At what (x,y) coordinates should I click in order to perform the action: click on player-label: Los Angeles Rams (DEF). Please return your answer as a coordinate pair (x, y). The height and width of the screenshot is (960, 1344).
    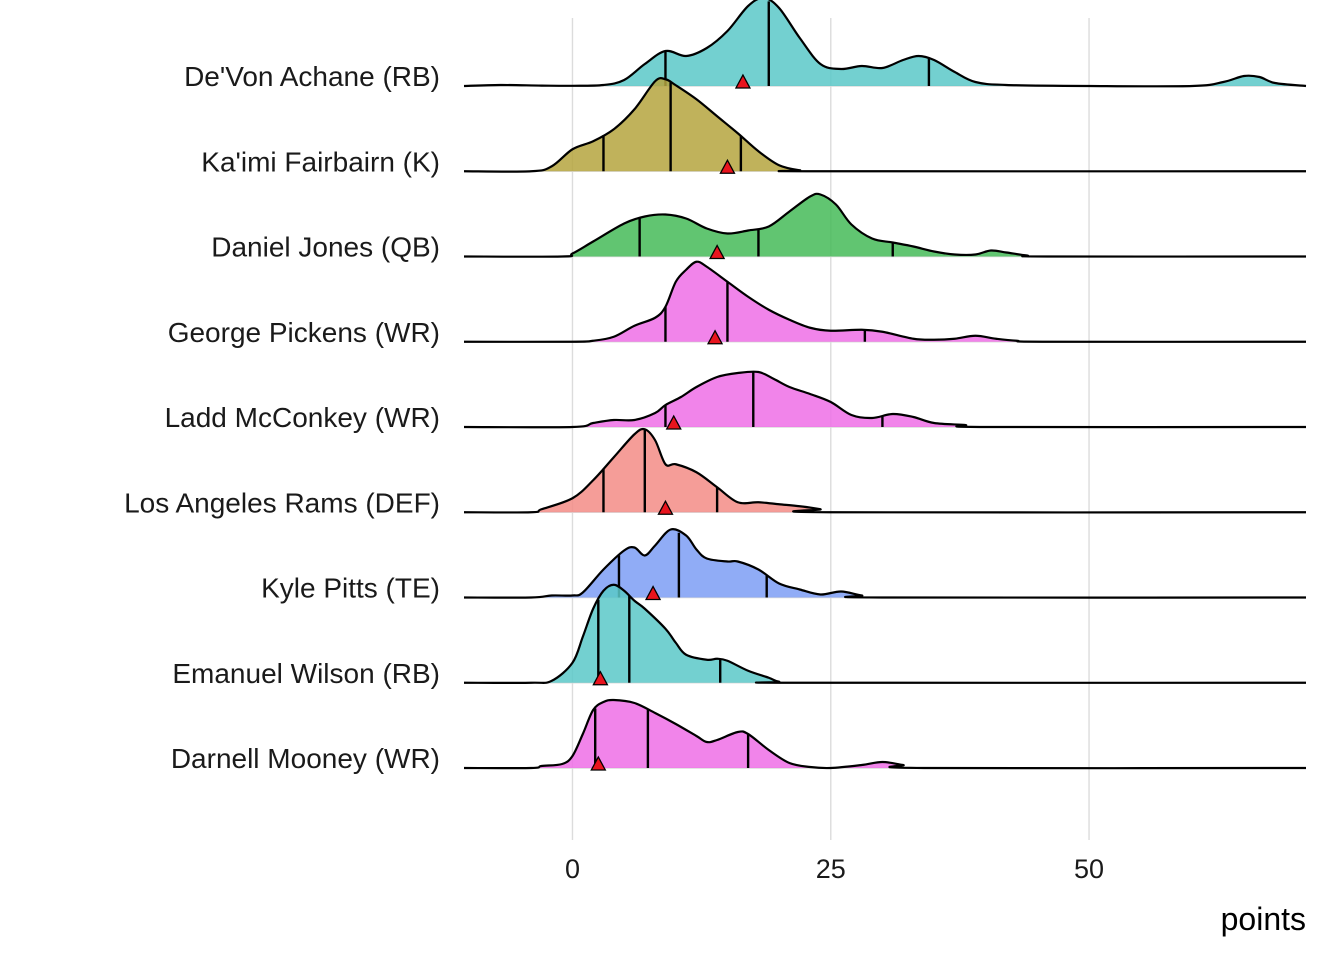
    Looking at the image, I should click on (282, 502).